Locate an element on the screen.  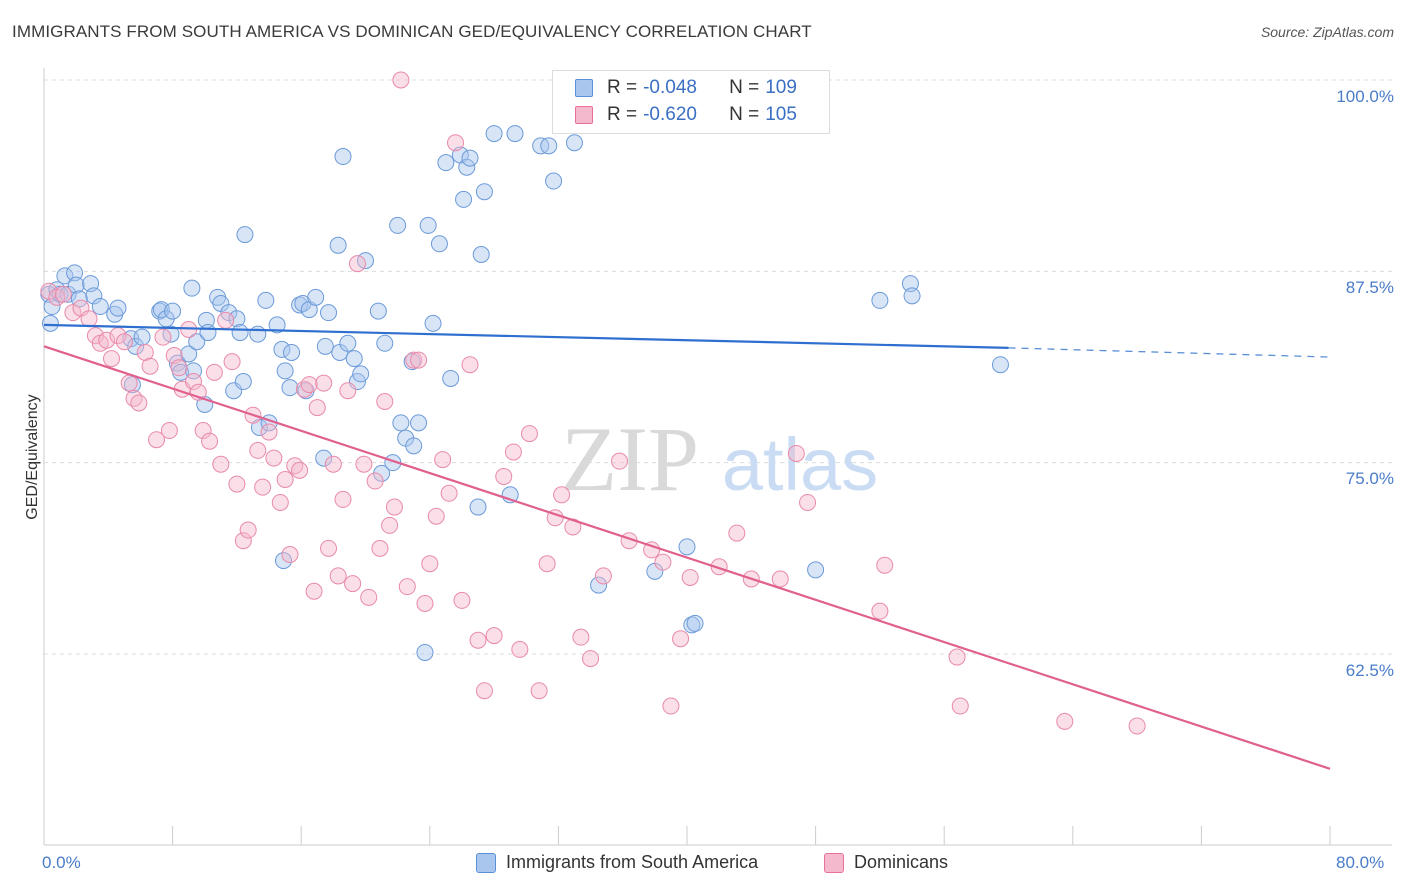
legend-row-south-america: R = -0.048 N = 109 is located at coordinates (686, 88).